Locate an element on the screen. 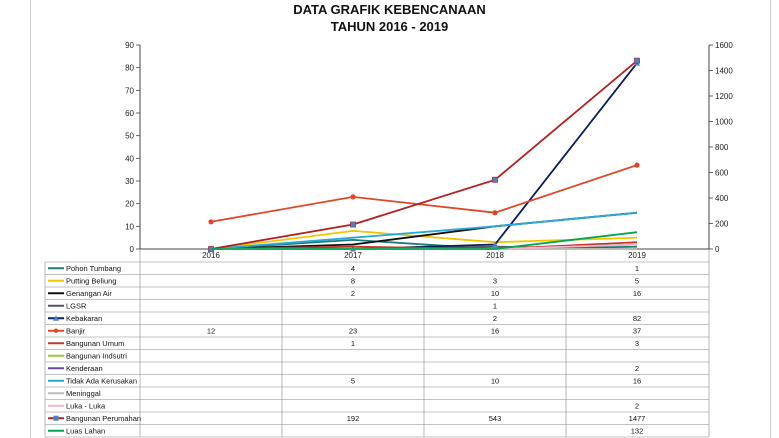  legend-entry: Bangunan Indsutri is located at coordinates (96, 355).